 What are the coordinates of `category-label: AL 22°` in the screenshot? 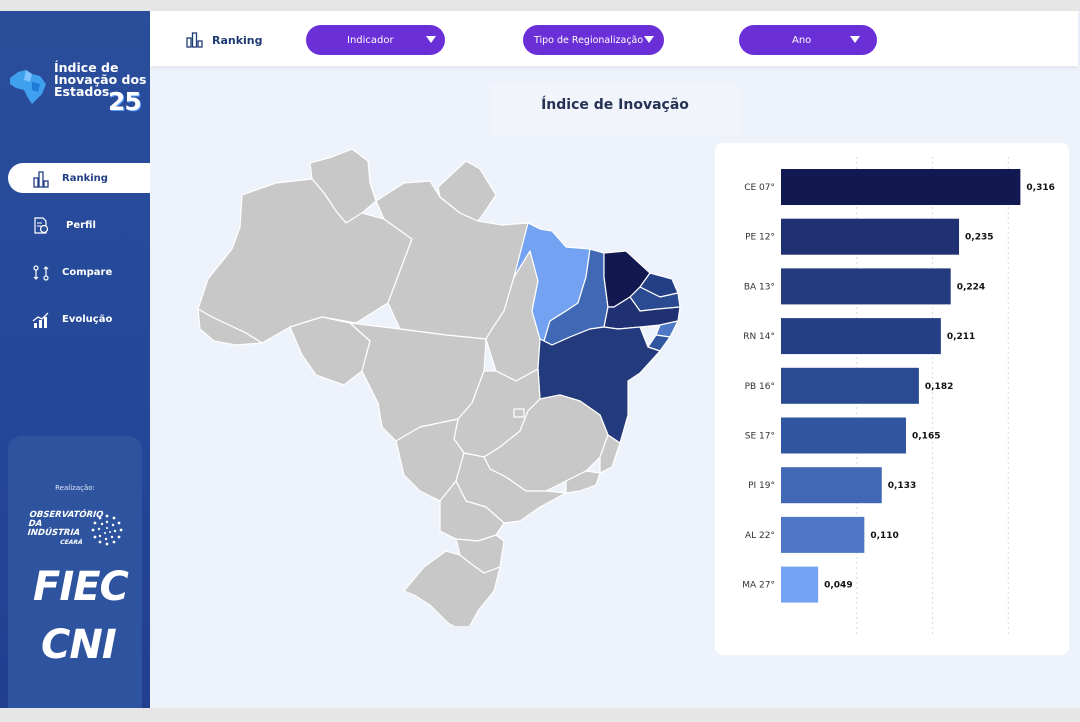 It's located at (760, 536).